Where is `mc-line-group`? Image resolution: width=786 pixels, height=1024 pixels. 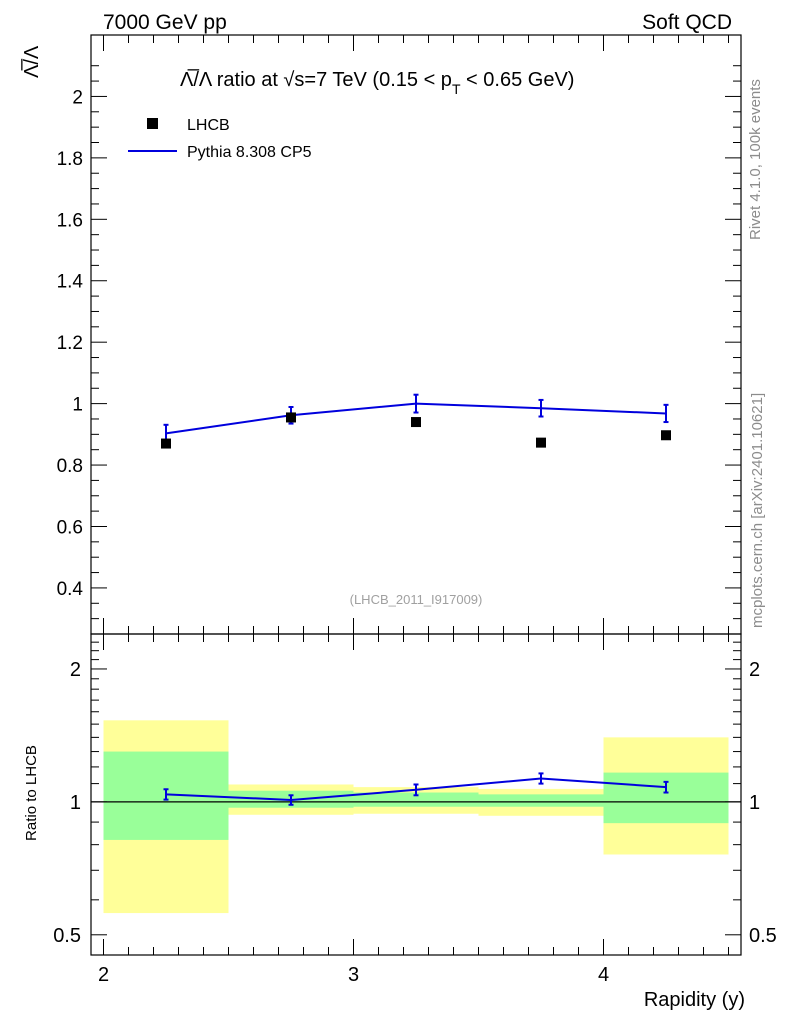 mc-line-group is located at coordinates (416, 418).